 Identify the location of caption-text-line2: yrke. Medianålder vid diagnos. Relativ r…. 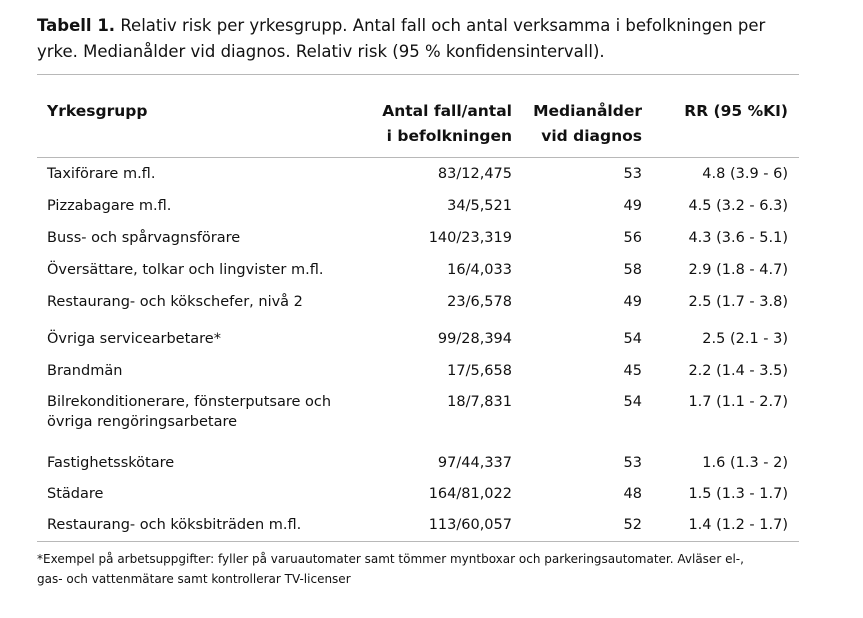
(321, 51).